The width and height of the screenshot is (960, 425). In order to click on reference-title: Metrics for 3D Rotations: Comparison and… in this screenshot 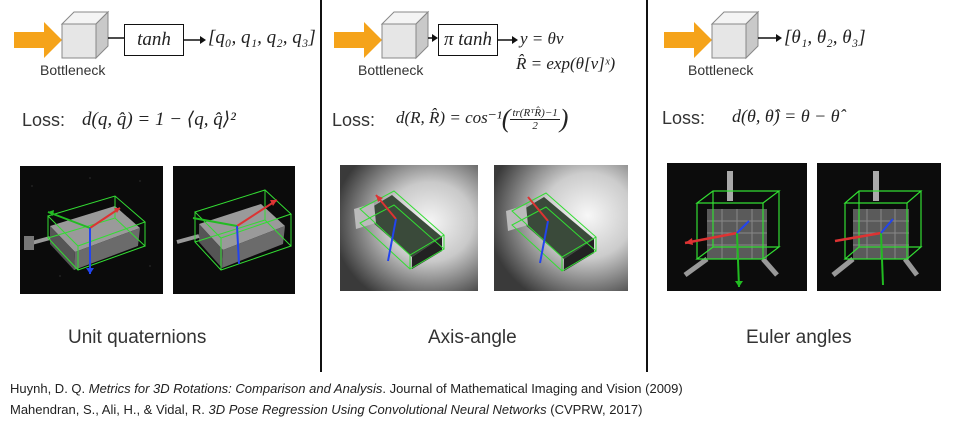, I will do `click(235, 388)`.